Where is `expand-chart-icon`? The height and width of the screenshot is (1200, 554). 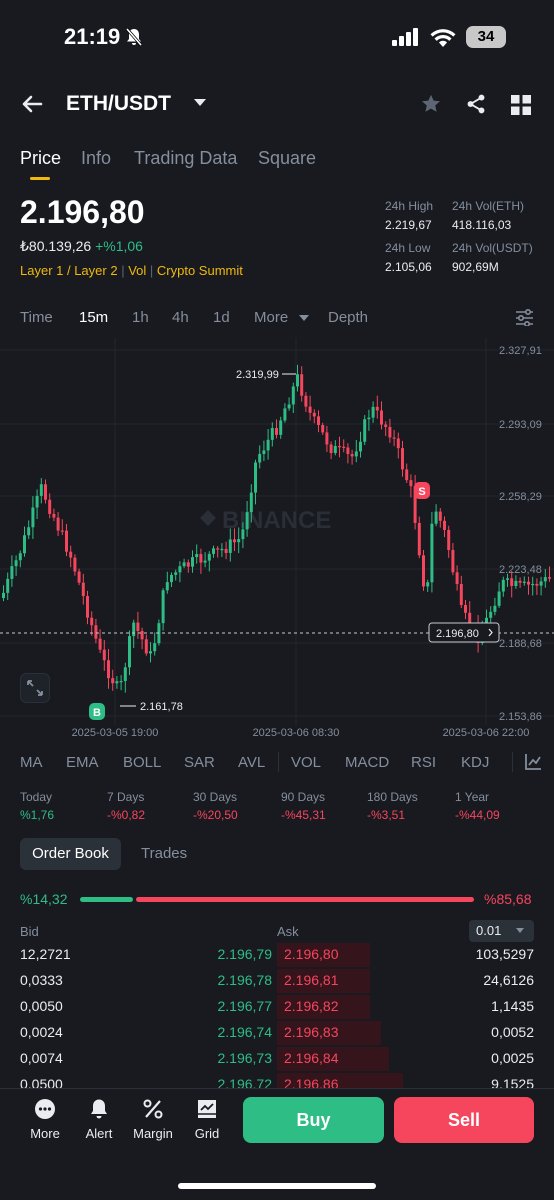 expand-chart-icon is located at coordinates (35, 688).